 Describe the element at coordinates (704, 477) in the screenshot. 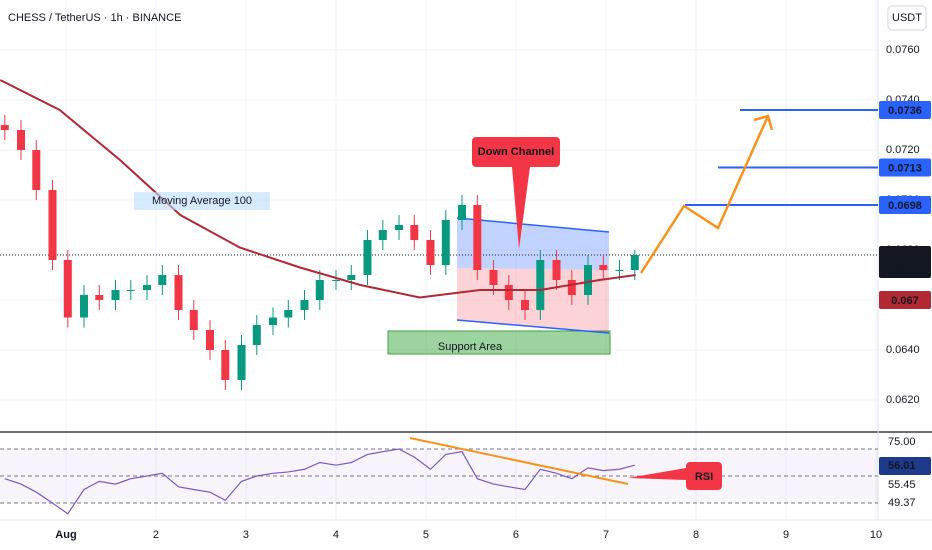

I see `rsi-callout-label: RSI` at that location.